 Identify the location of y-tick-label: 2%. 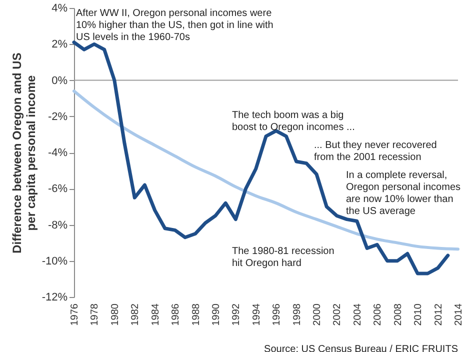
(60, 44).